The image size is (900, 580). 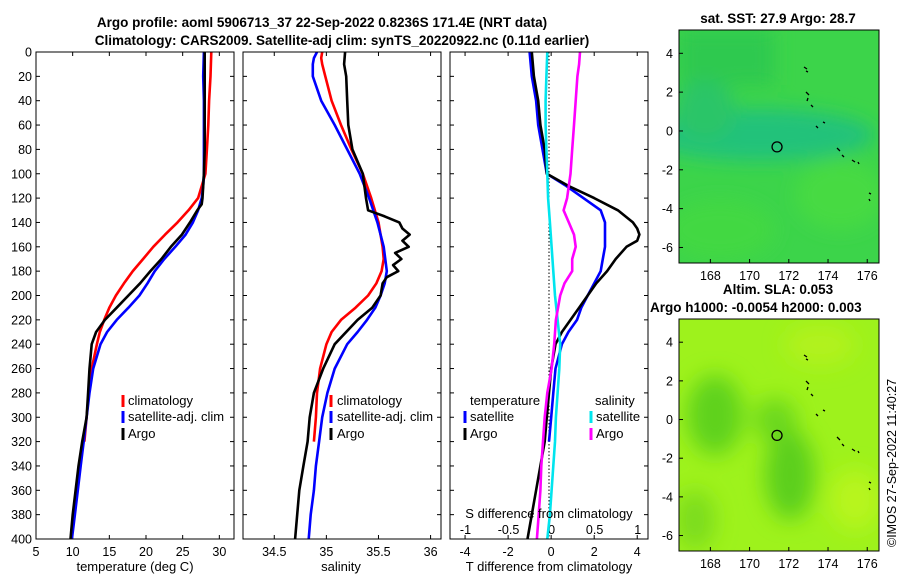 I want to click on sst-map-axes: 168 170 172 174 176 -6 -4 -2 0 2 4, so click(x=770, y=165).